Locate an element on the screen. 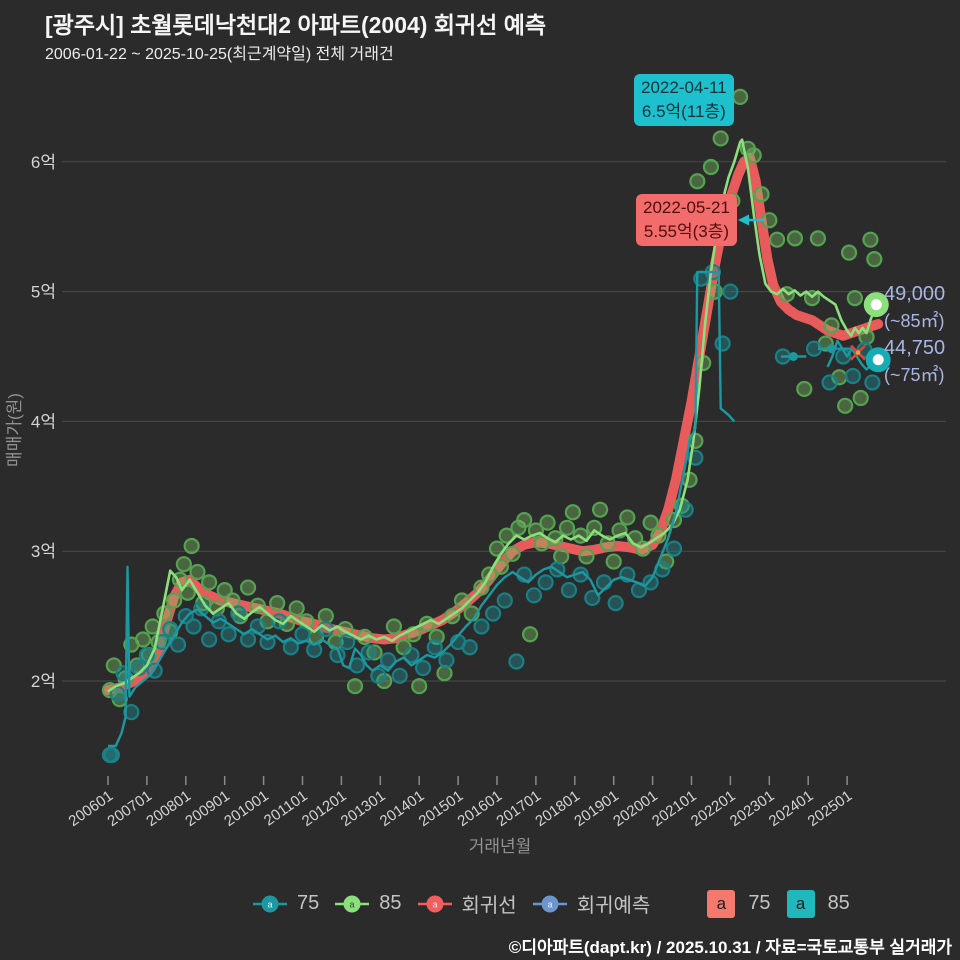 The width and height of the screenshot is (960, 960). legend-item-85: a 85 is located at coordinates (368, 903).